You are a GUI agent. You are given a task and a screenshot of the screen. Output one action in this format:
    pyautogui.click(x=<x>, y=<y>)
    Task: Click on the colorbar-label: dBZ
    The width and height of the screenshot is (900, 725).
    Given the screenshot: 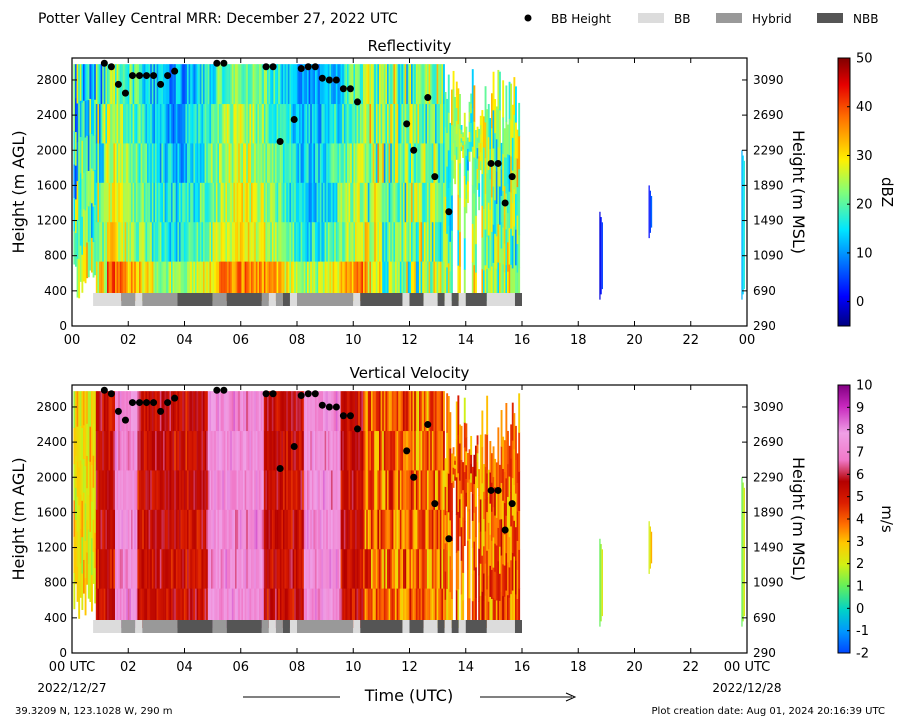 What is the action you would take?
    pyautogui.click(x=887, y=192)
    